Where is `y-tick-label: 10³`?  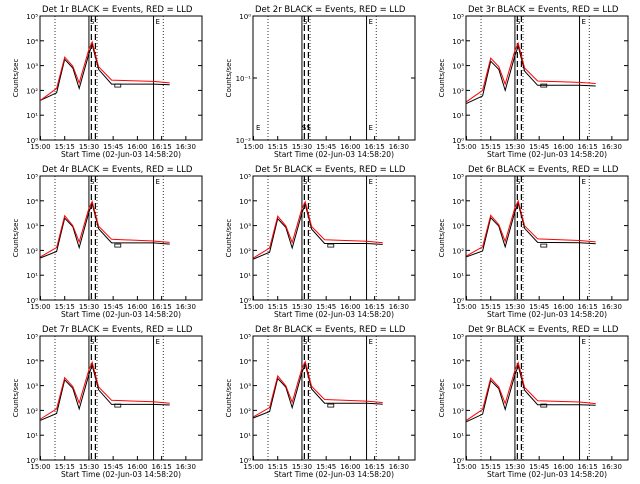
y-tick-label: 10³ is located at coordinates (245, 227).